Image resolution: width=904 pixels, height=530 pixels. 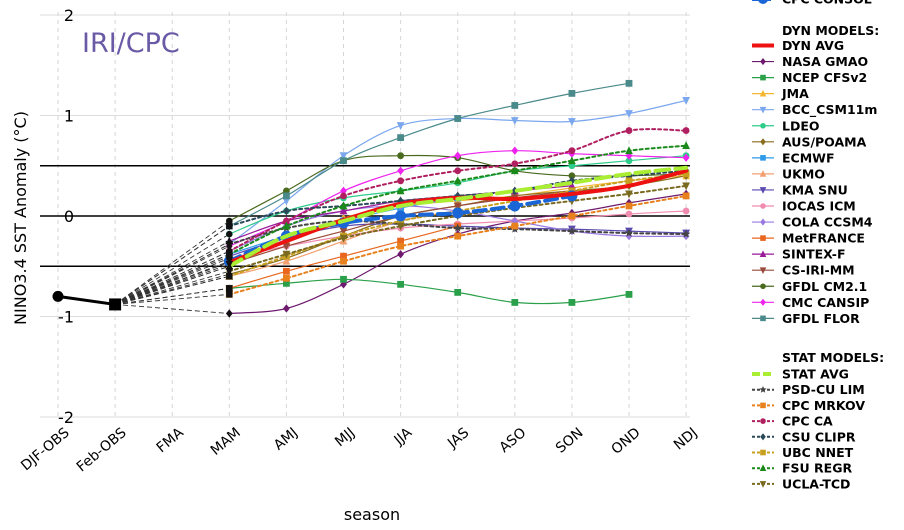 What do you see at coordinates (819, 206) in the screenshot?
I see `legend-label: IOCAS ICM` at bounding box center [819, 206].